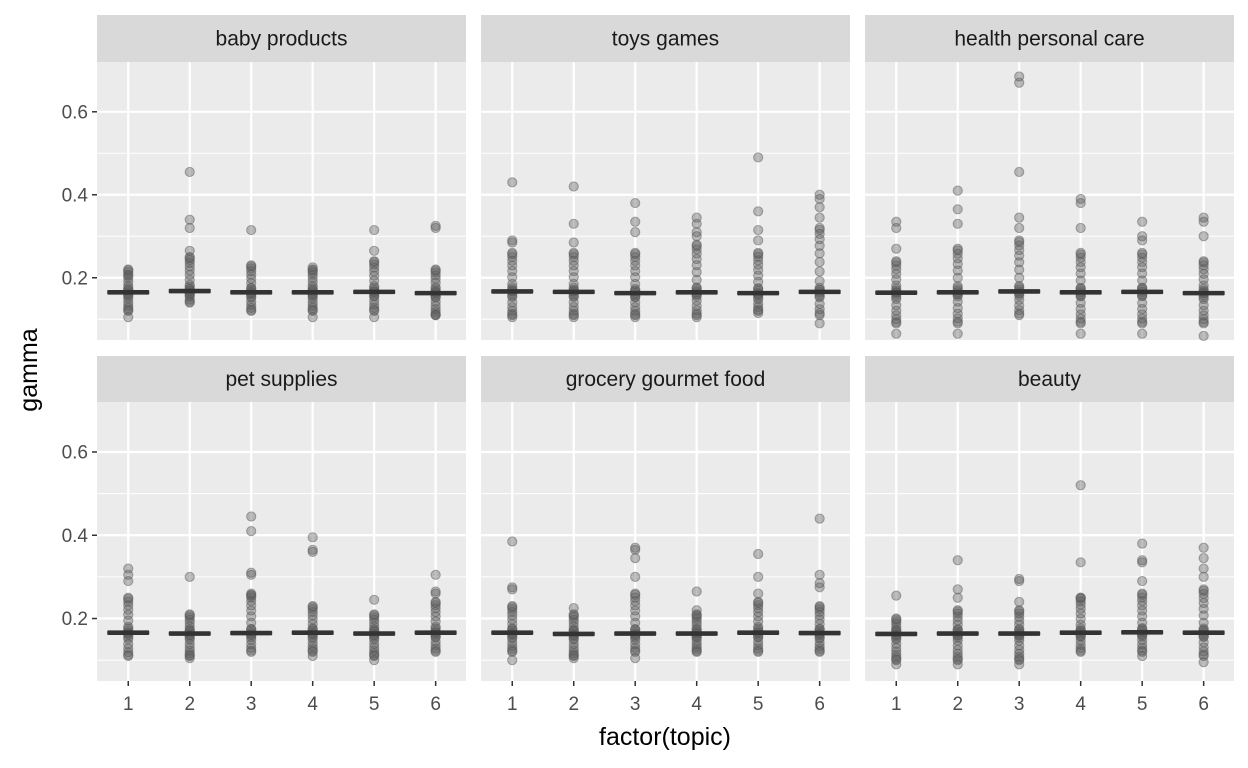 The image size is (1248, 768). Describe the element at coordinates (312, 704) in the screenshot. I see `x-tick-label: 4` at that location.